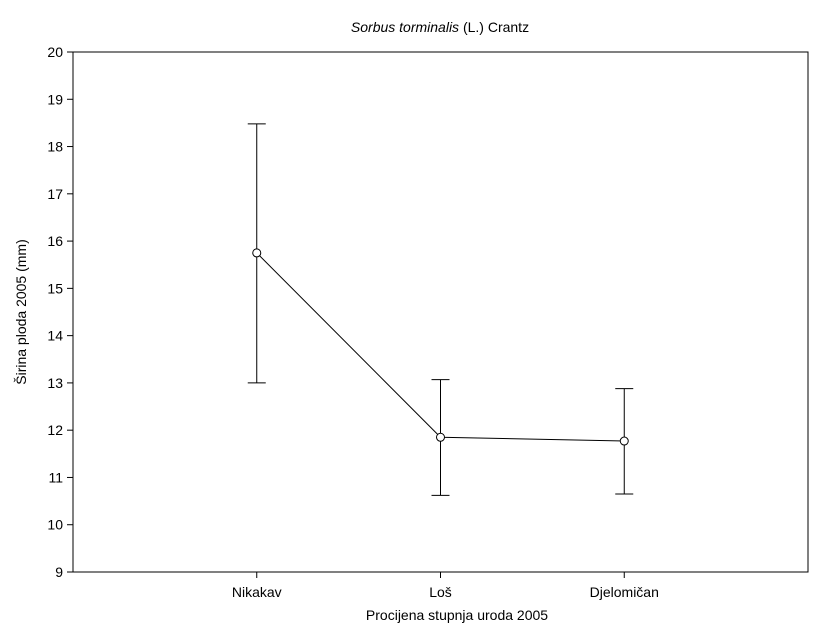 This screenshot has height=633, width=826. I want to click on x-axis-label: Procijena stupnja uroda 2005, so click(457, 615).